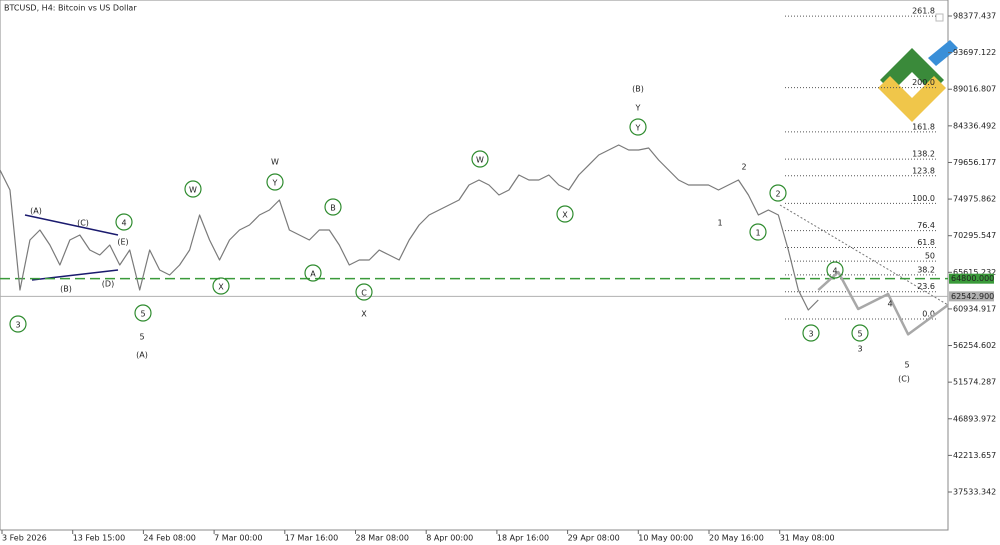 The image size is (1000, 545). Describe the element at coordinates (449, 538) in the screenshot. I see `x-tick-label: 8 Apr 00:00` at that location.